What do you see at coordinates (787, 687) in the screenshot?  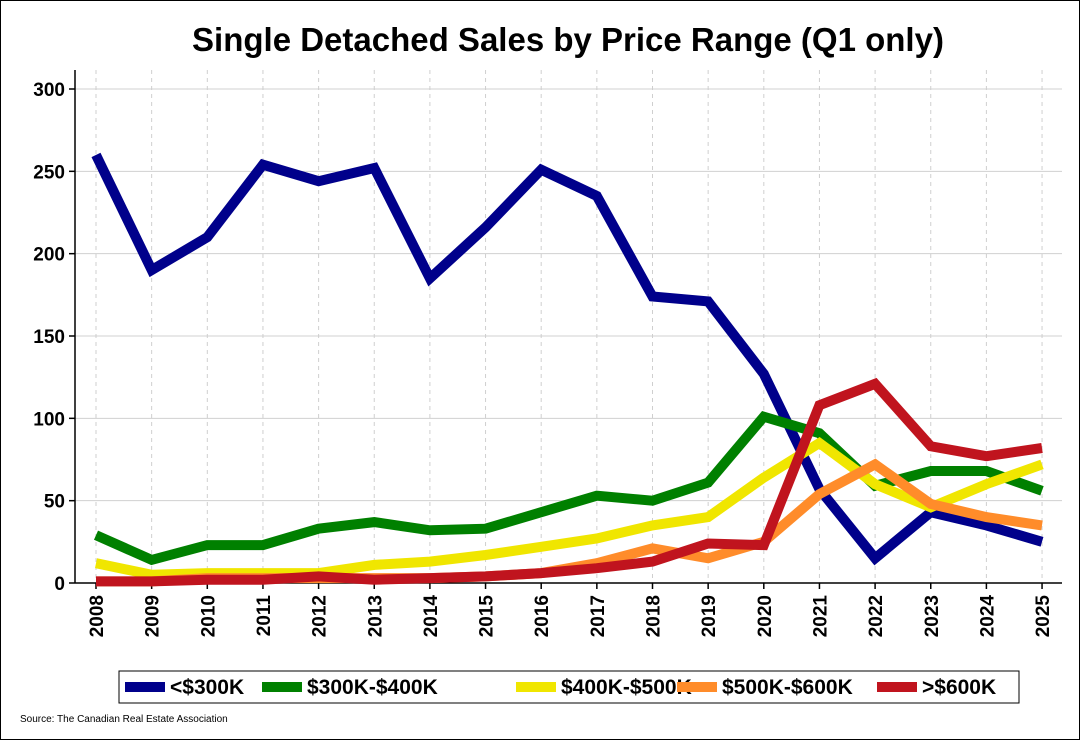 I see `legend-label: $500K-$600K` at bounding box center [787, 687].